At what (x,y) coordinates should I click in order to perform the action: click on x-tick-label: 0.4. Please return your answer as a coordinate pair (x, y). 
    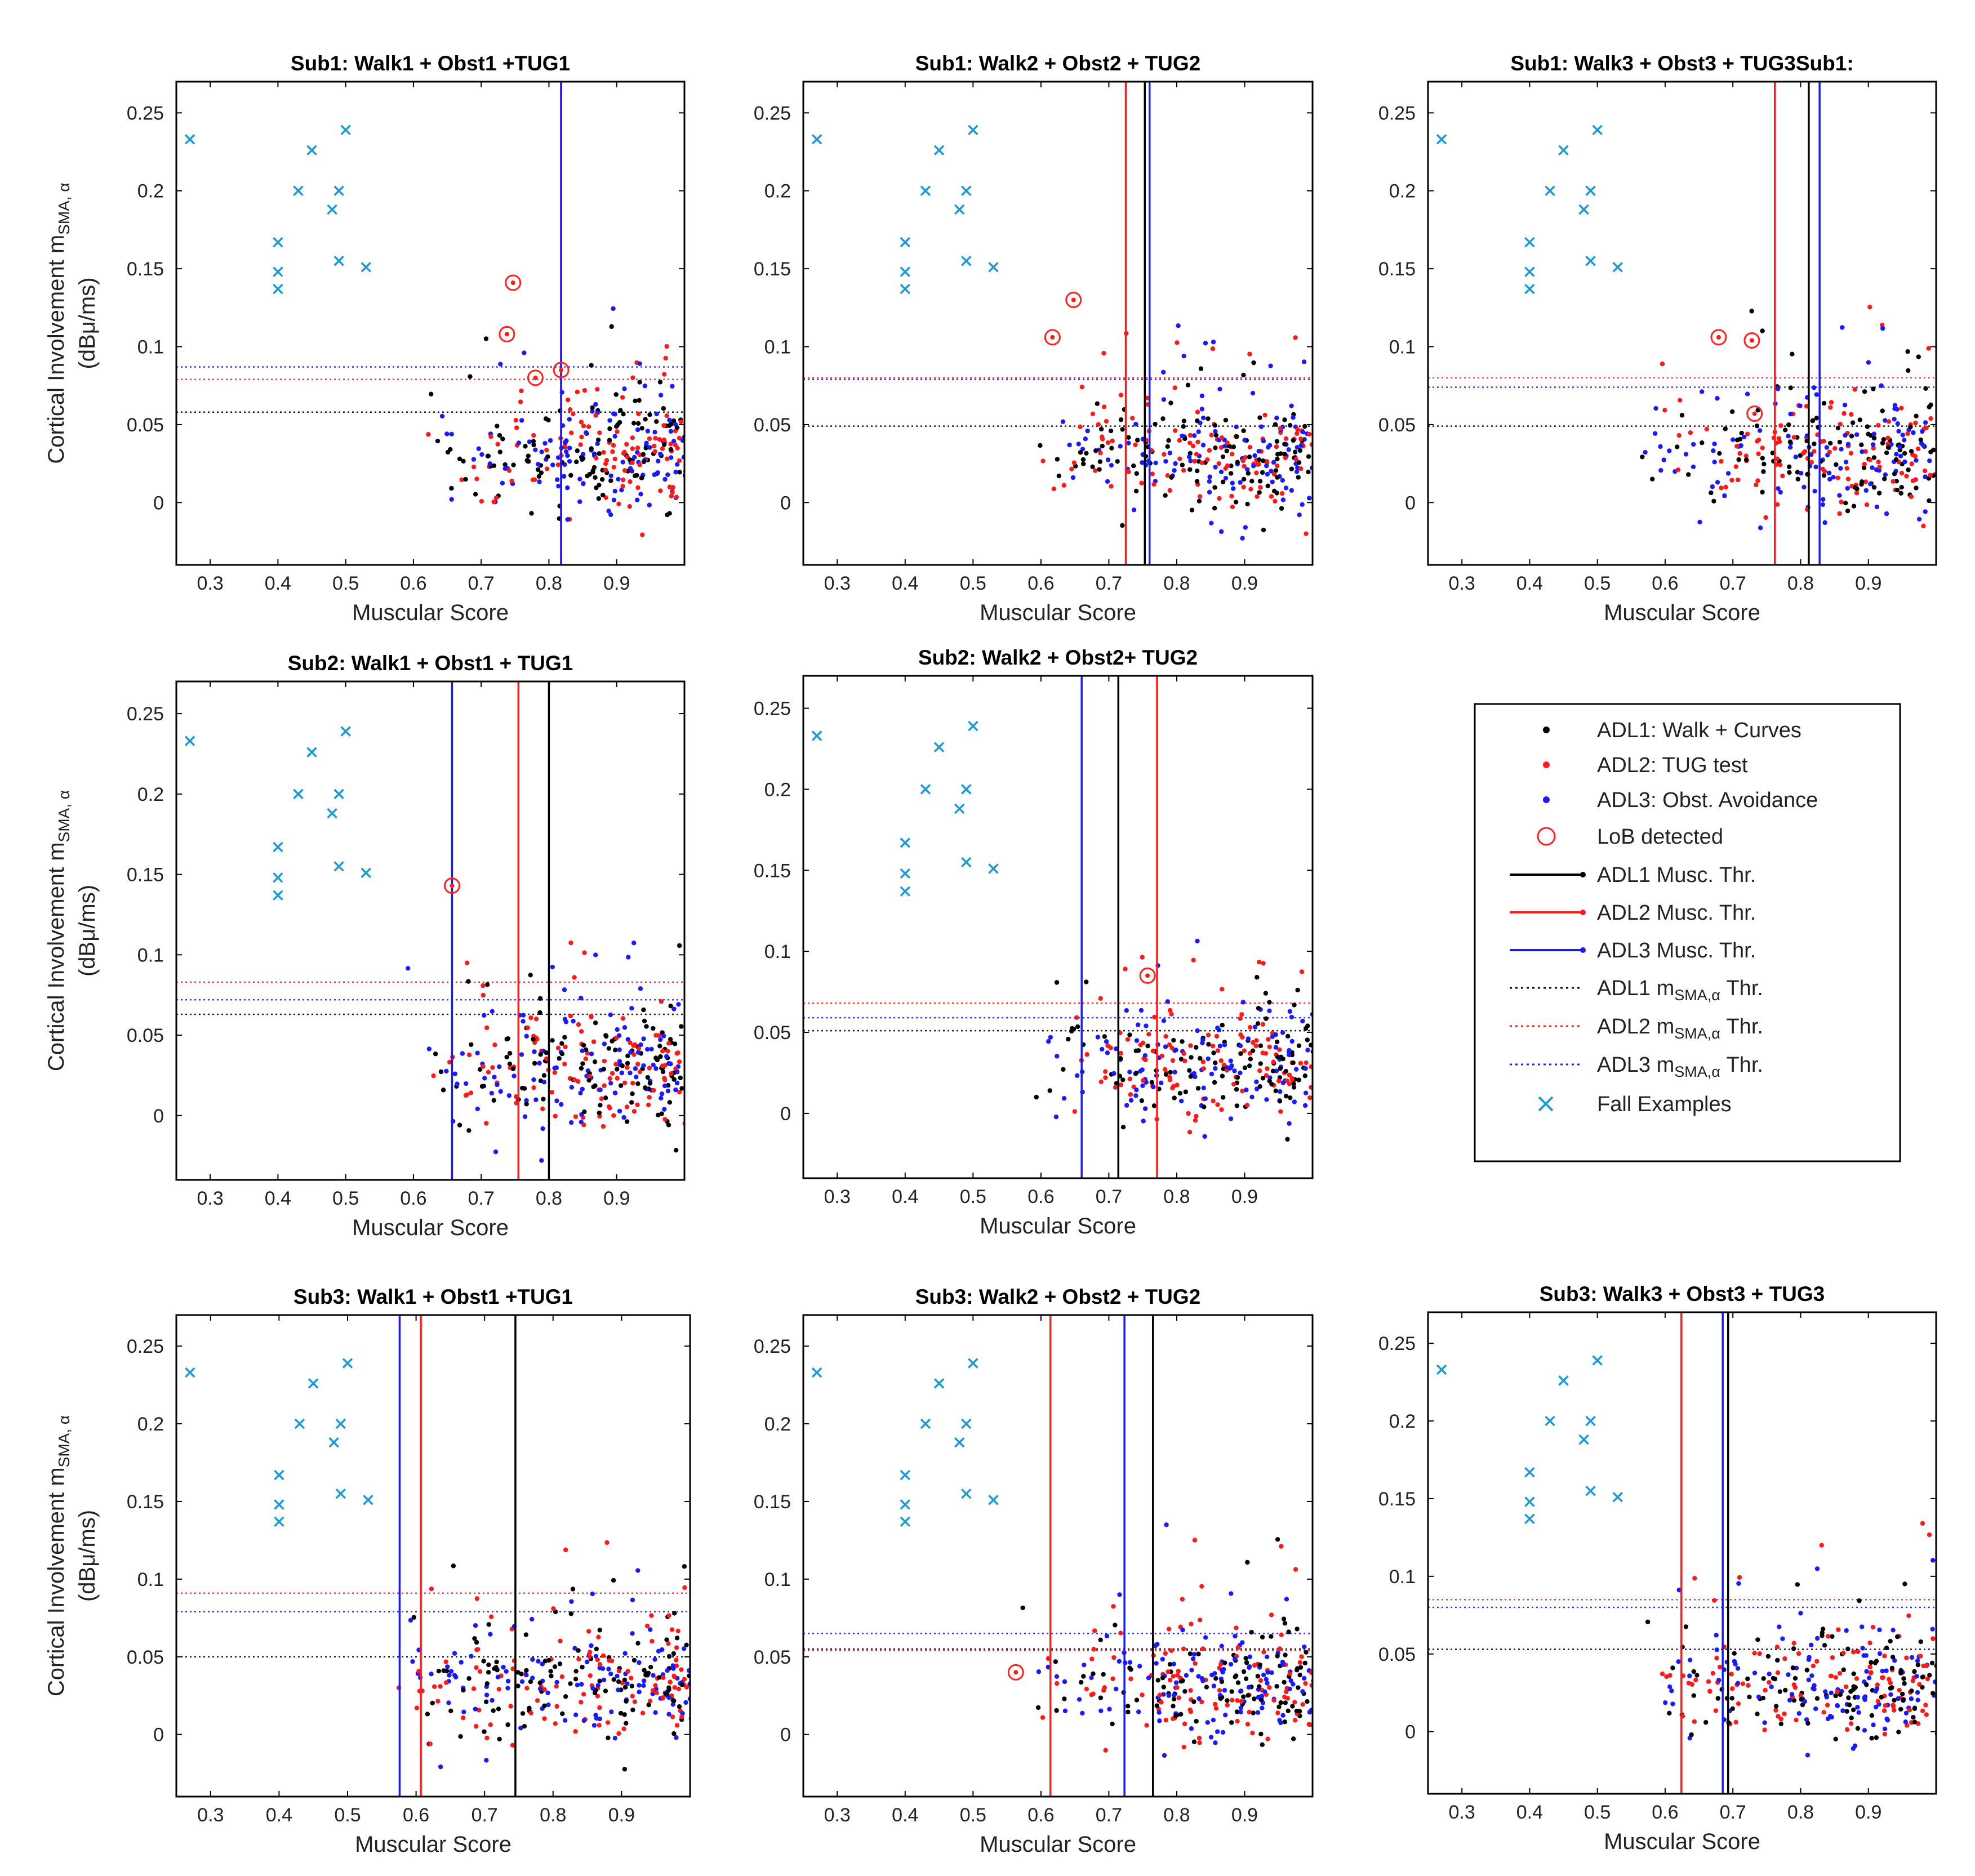
    Looking at the image, I should click on (905, 1815).